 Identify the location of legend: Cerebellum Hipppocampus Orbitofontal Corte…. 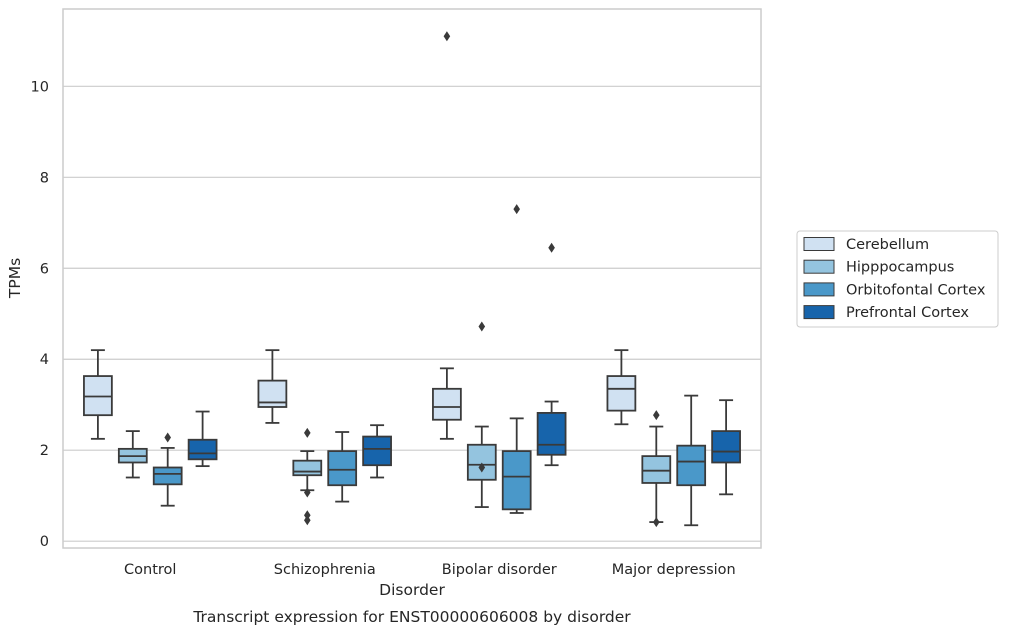
(897, 279).